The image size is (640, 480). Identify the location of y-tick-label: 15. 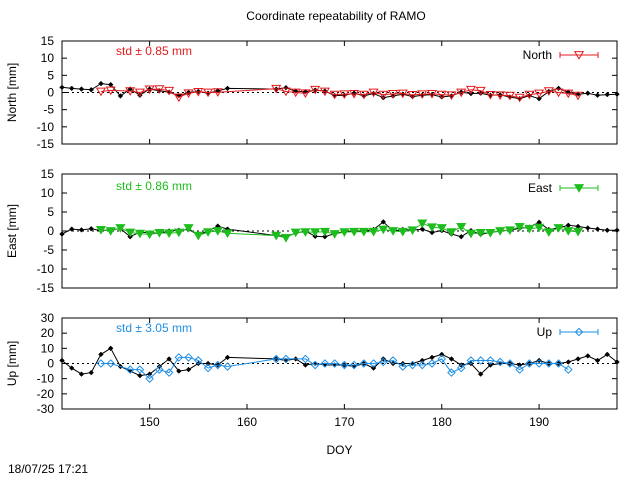
(48, 174).